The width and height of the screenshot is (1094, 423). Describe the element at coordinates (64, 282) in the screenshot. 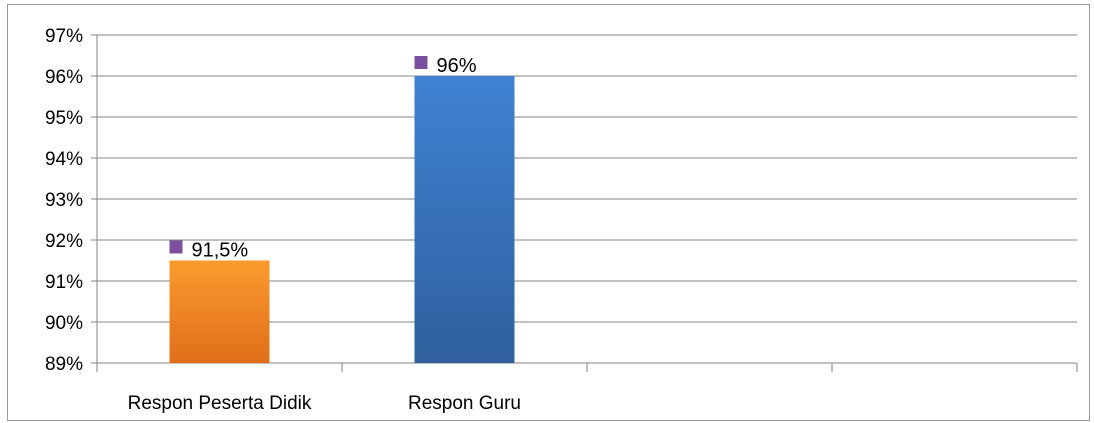

I see `y-tick-label: 91%` at that location.